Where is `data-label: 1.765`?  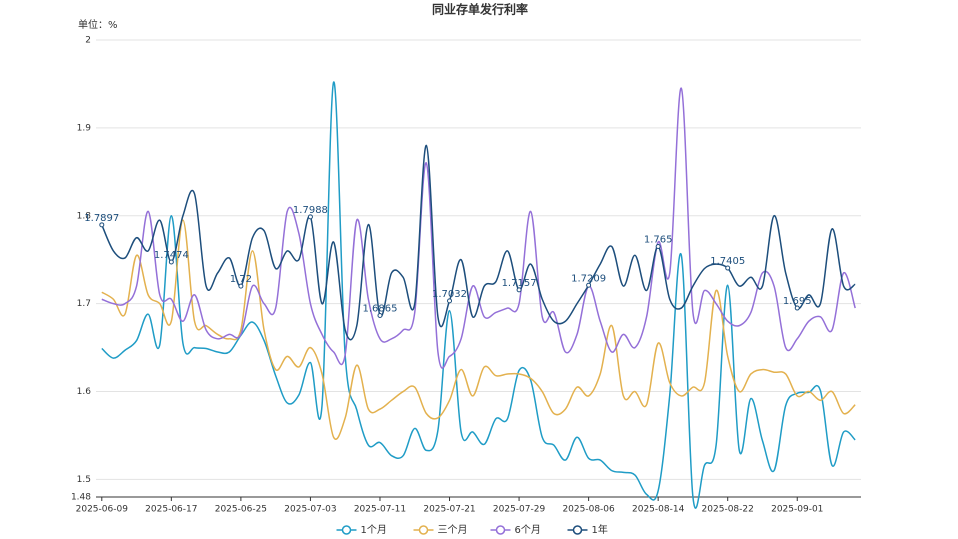
data-label: 1.765 is located at coordinates (658, 240).